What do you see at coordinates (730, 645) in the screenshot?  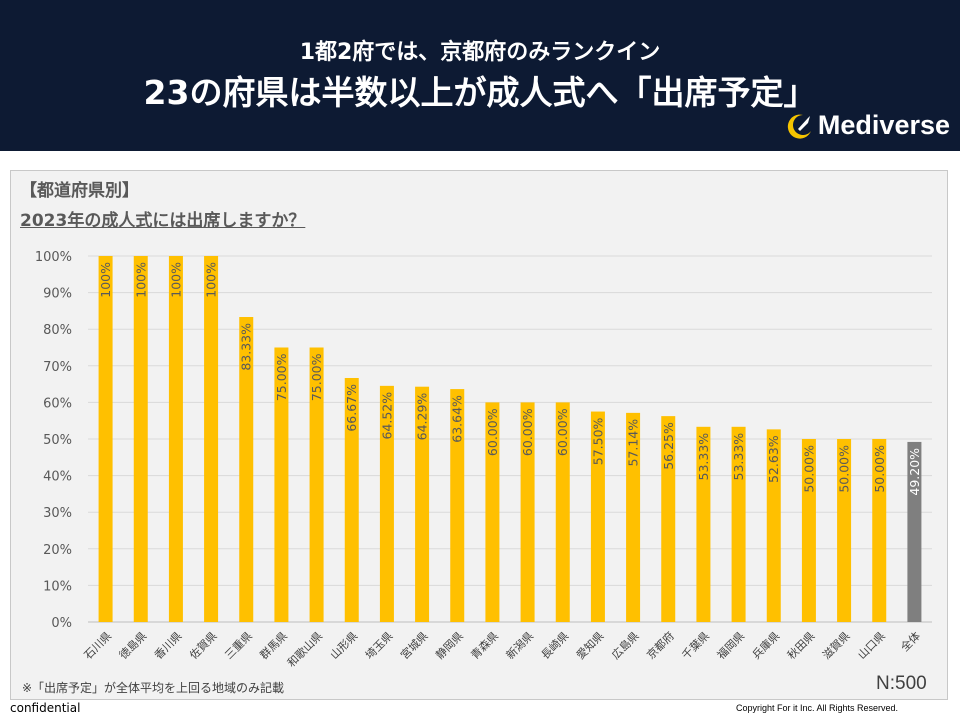 I see `x-tick-label: 福岡県` at bounding box center [730, 645].